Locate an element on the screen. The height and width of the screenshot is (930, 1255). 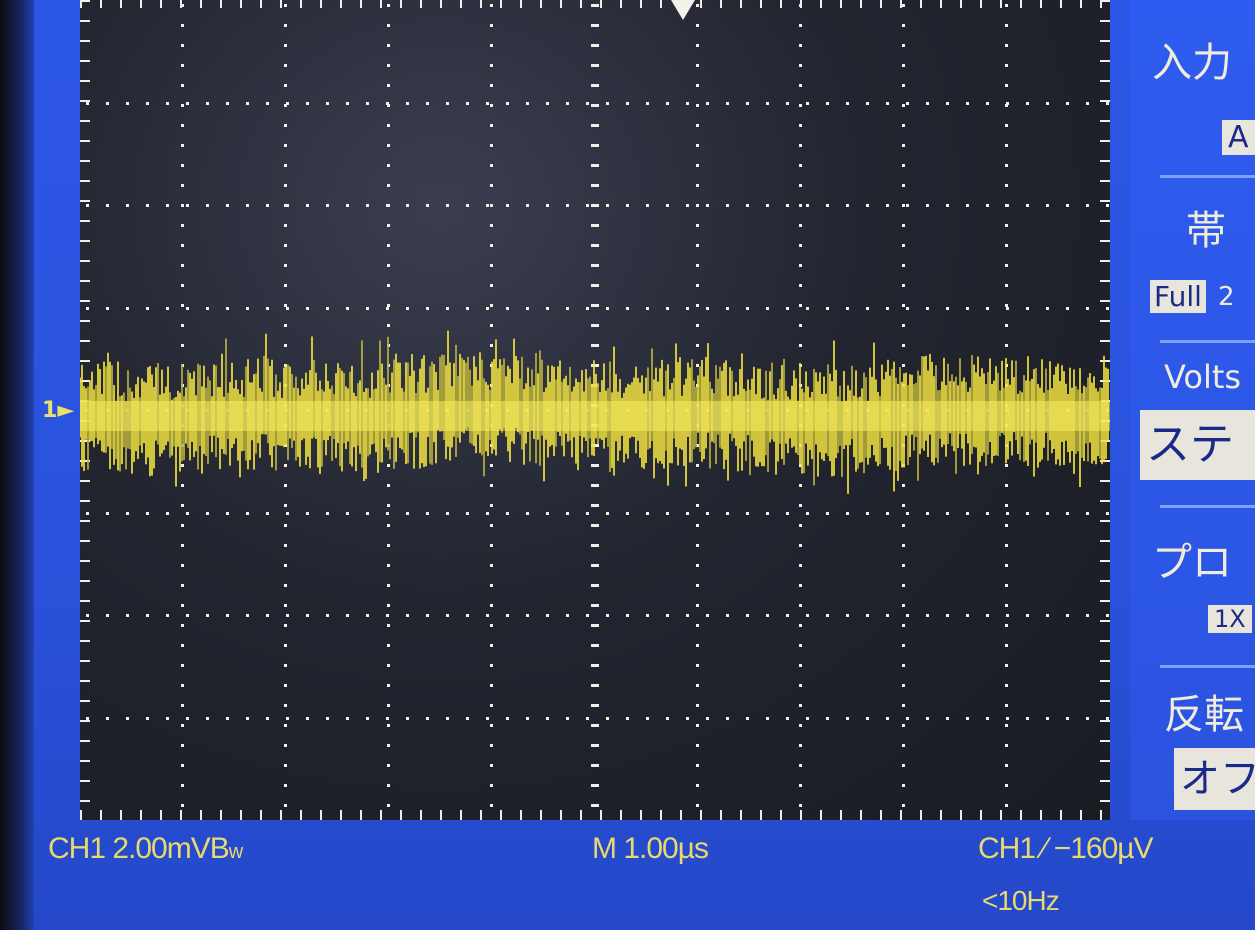
invert-value: オフ is located at coordinates (1214, 779).